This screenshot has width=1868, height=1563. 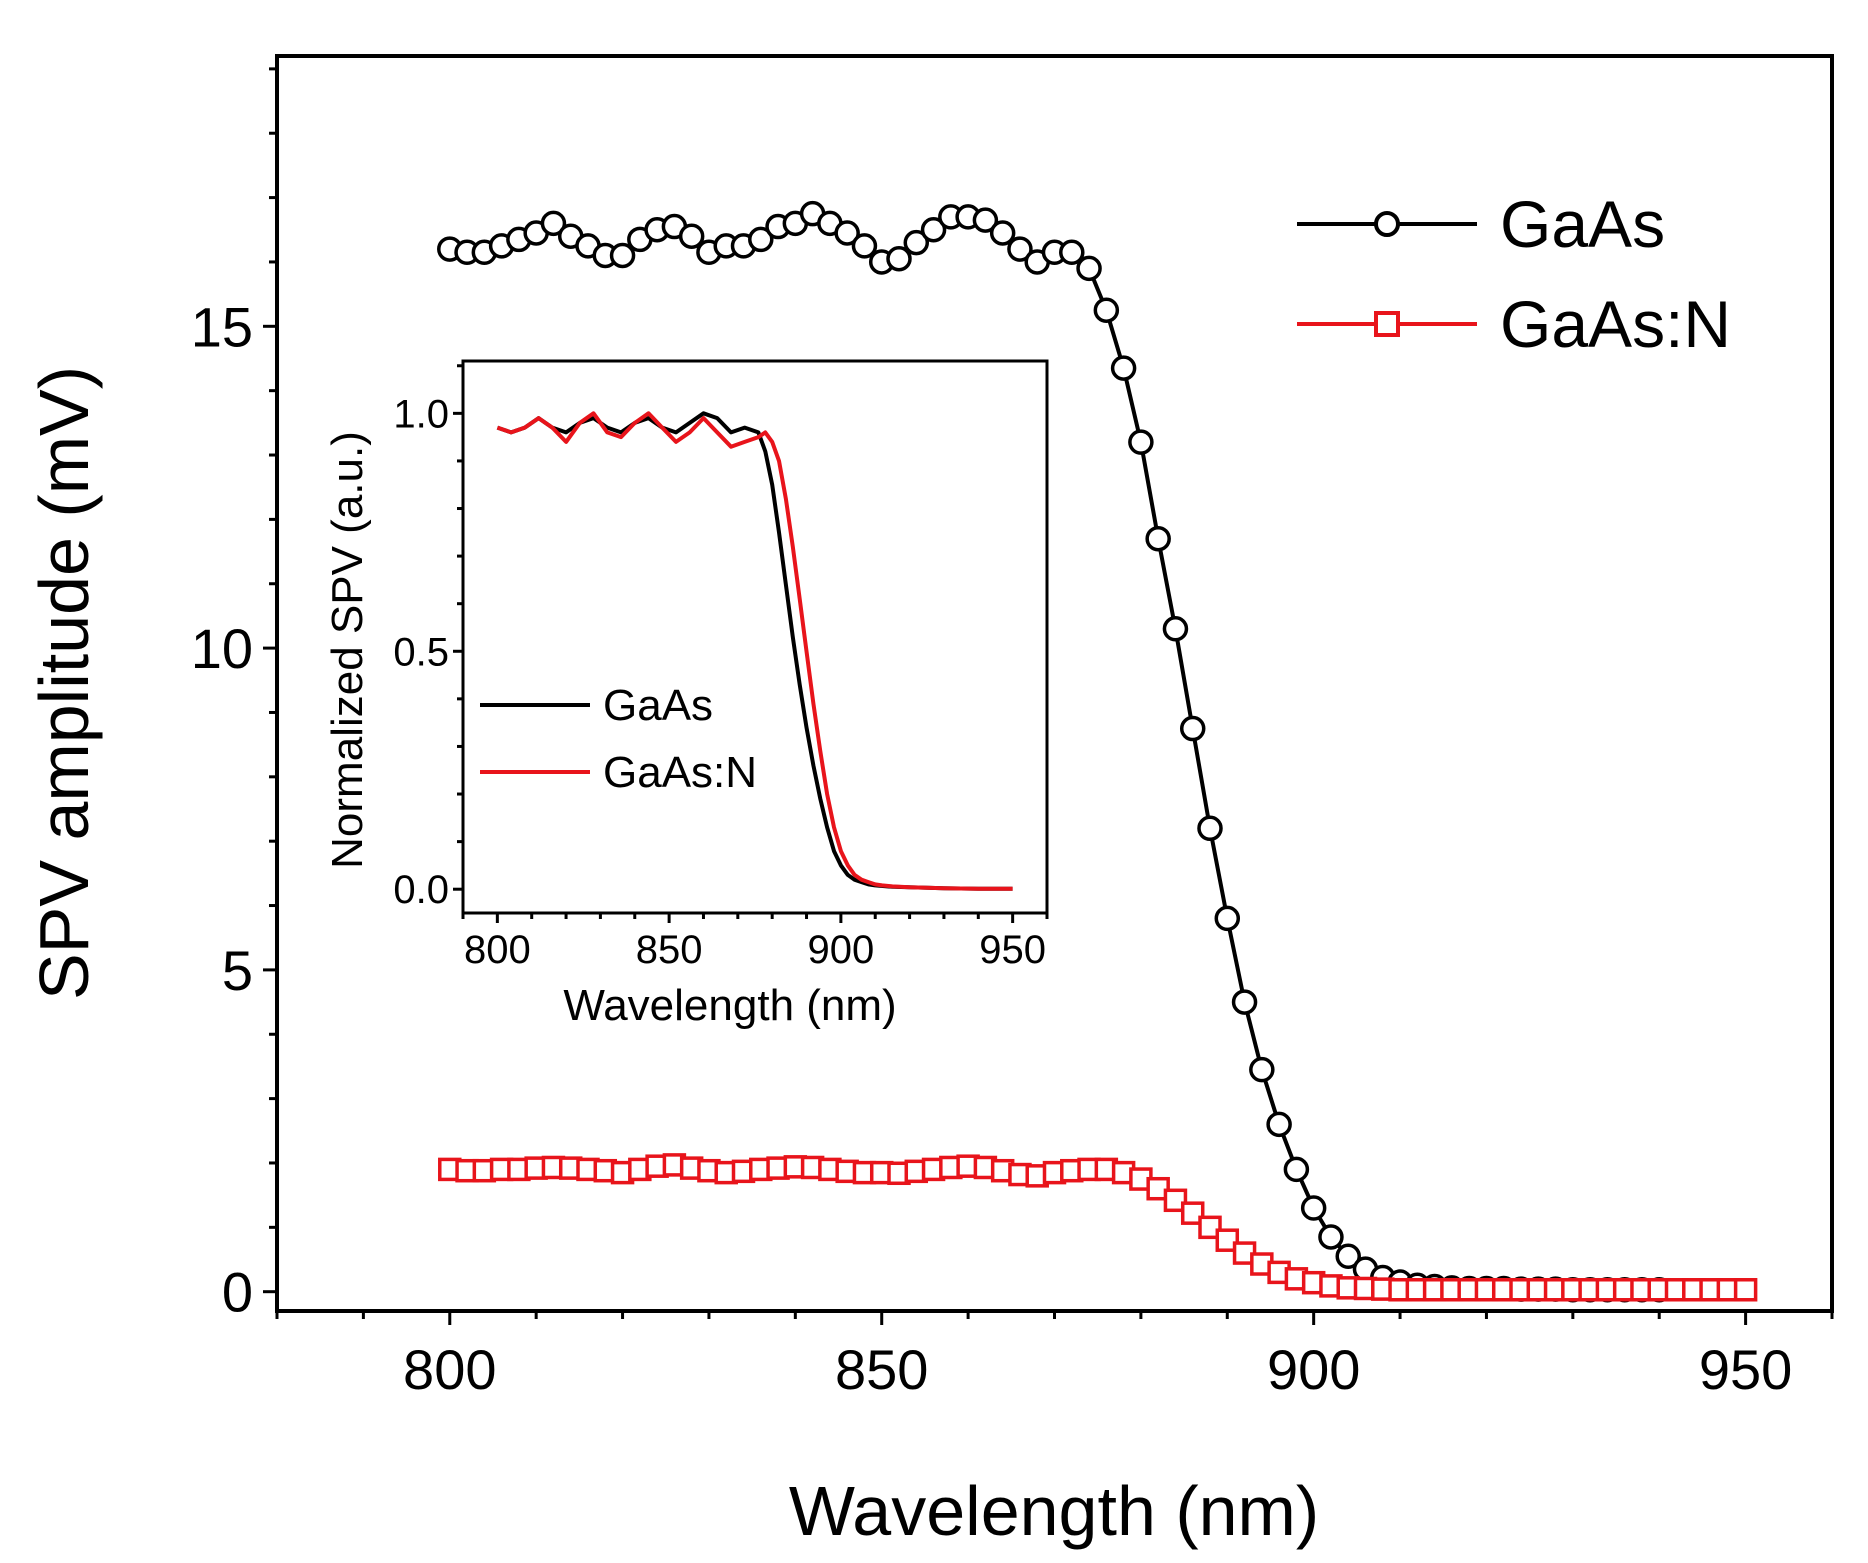 What do you see at coordinates (449, 1369) in the screenshot?
I see `main-x-tick-label: 800` at bounding box center [449, 1369].